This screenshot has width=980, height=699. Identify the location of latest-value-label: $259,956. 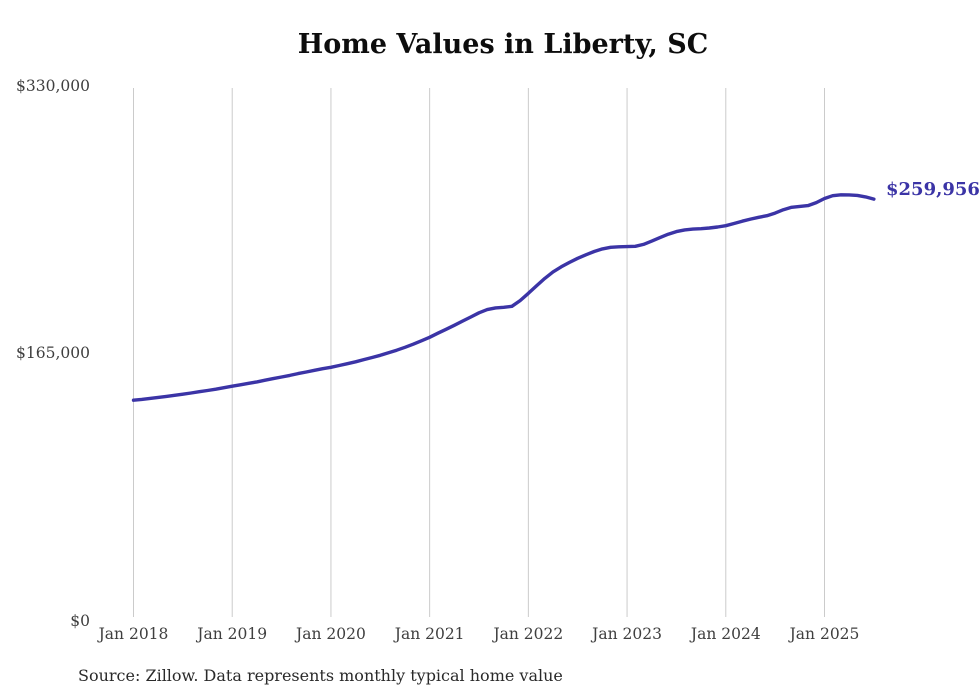
(933, 189).